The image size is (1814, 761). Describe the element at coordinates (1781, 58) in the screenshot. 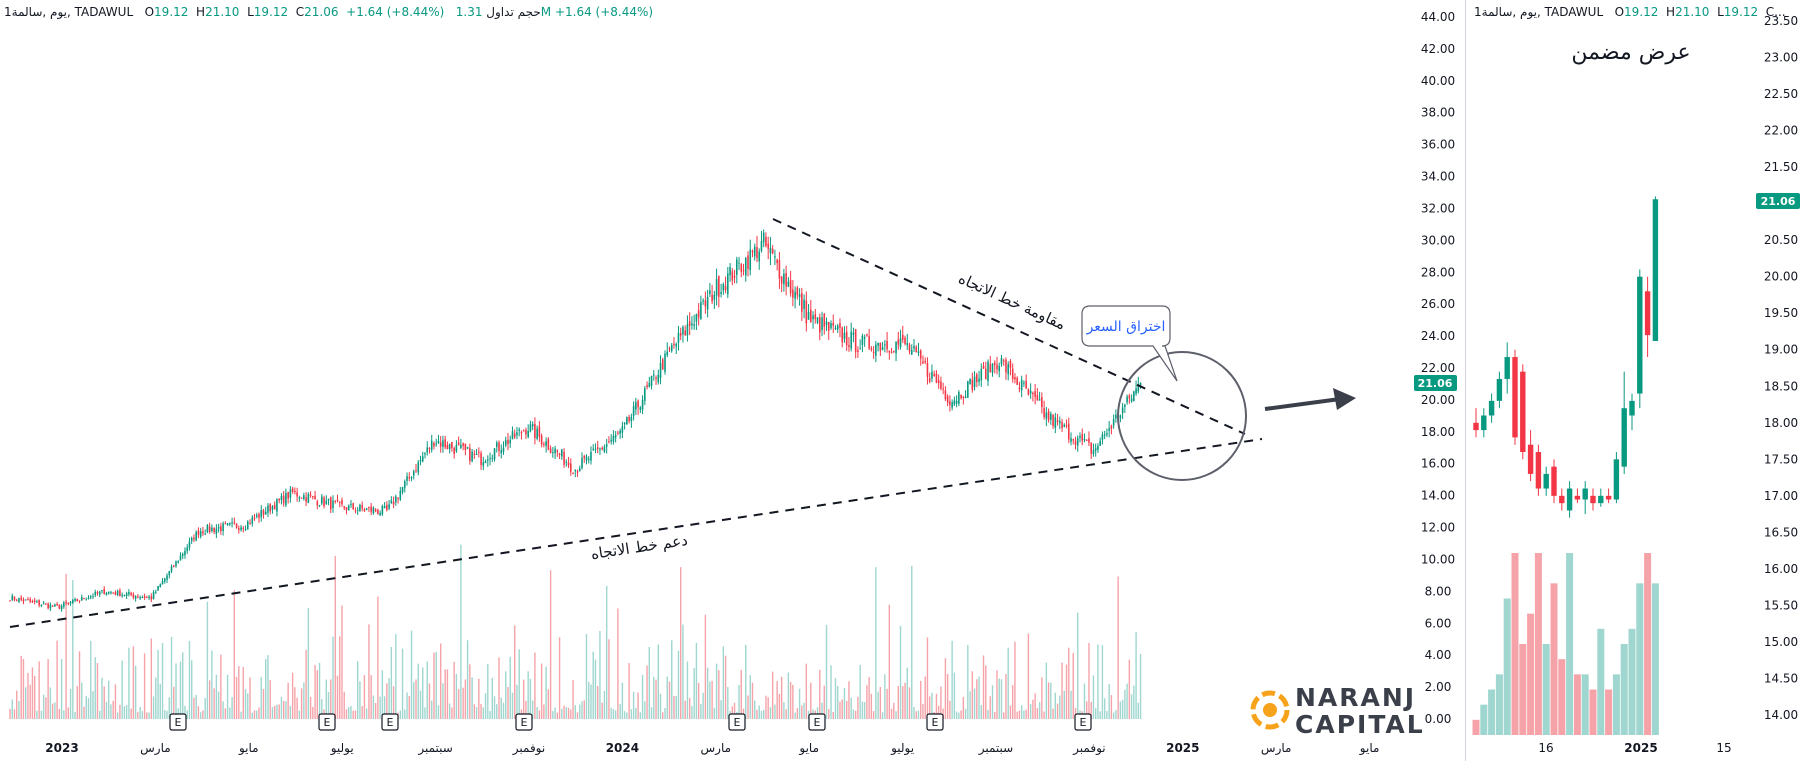

I see `inset-price-tick-label: 23.00` at that location.